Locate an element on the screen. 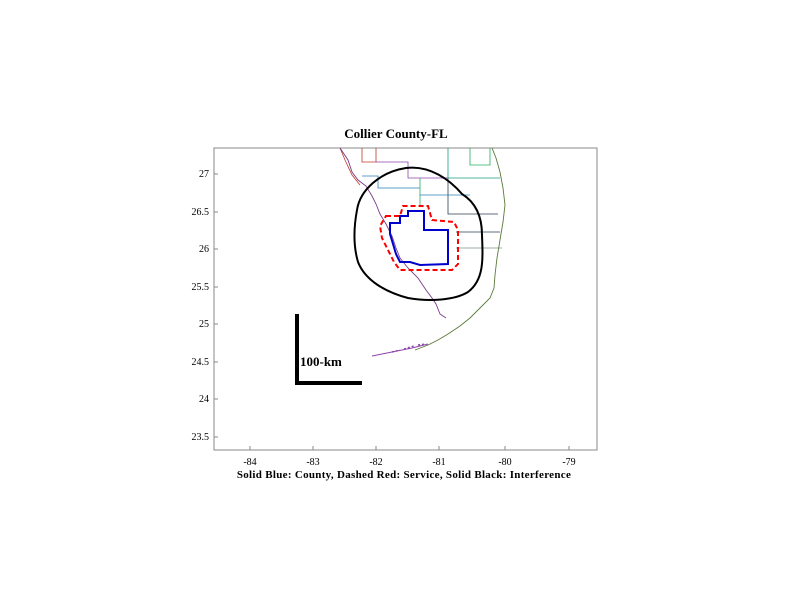 This screenshot has width=792, height=612. x-tick-label: -81 is located at coordinates (438, 462).